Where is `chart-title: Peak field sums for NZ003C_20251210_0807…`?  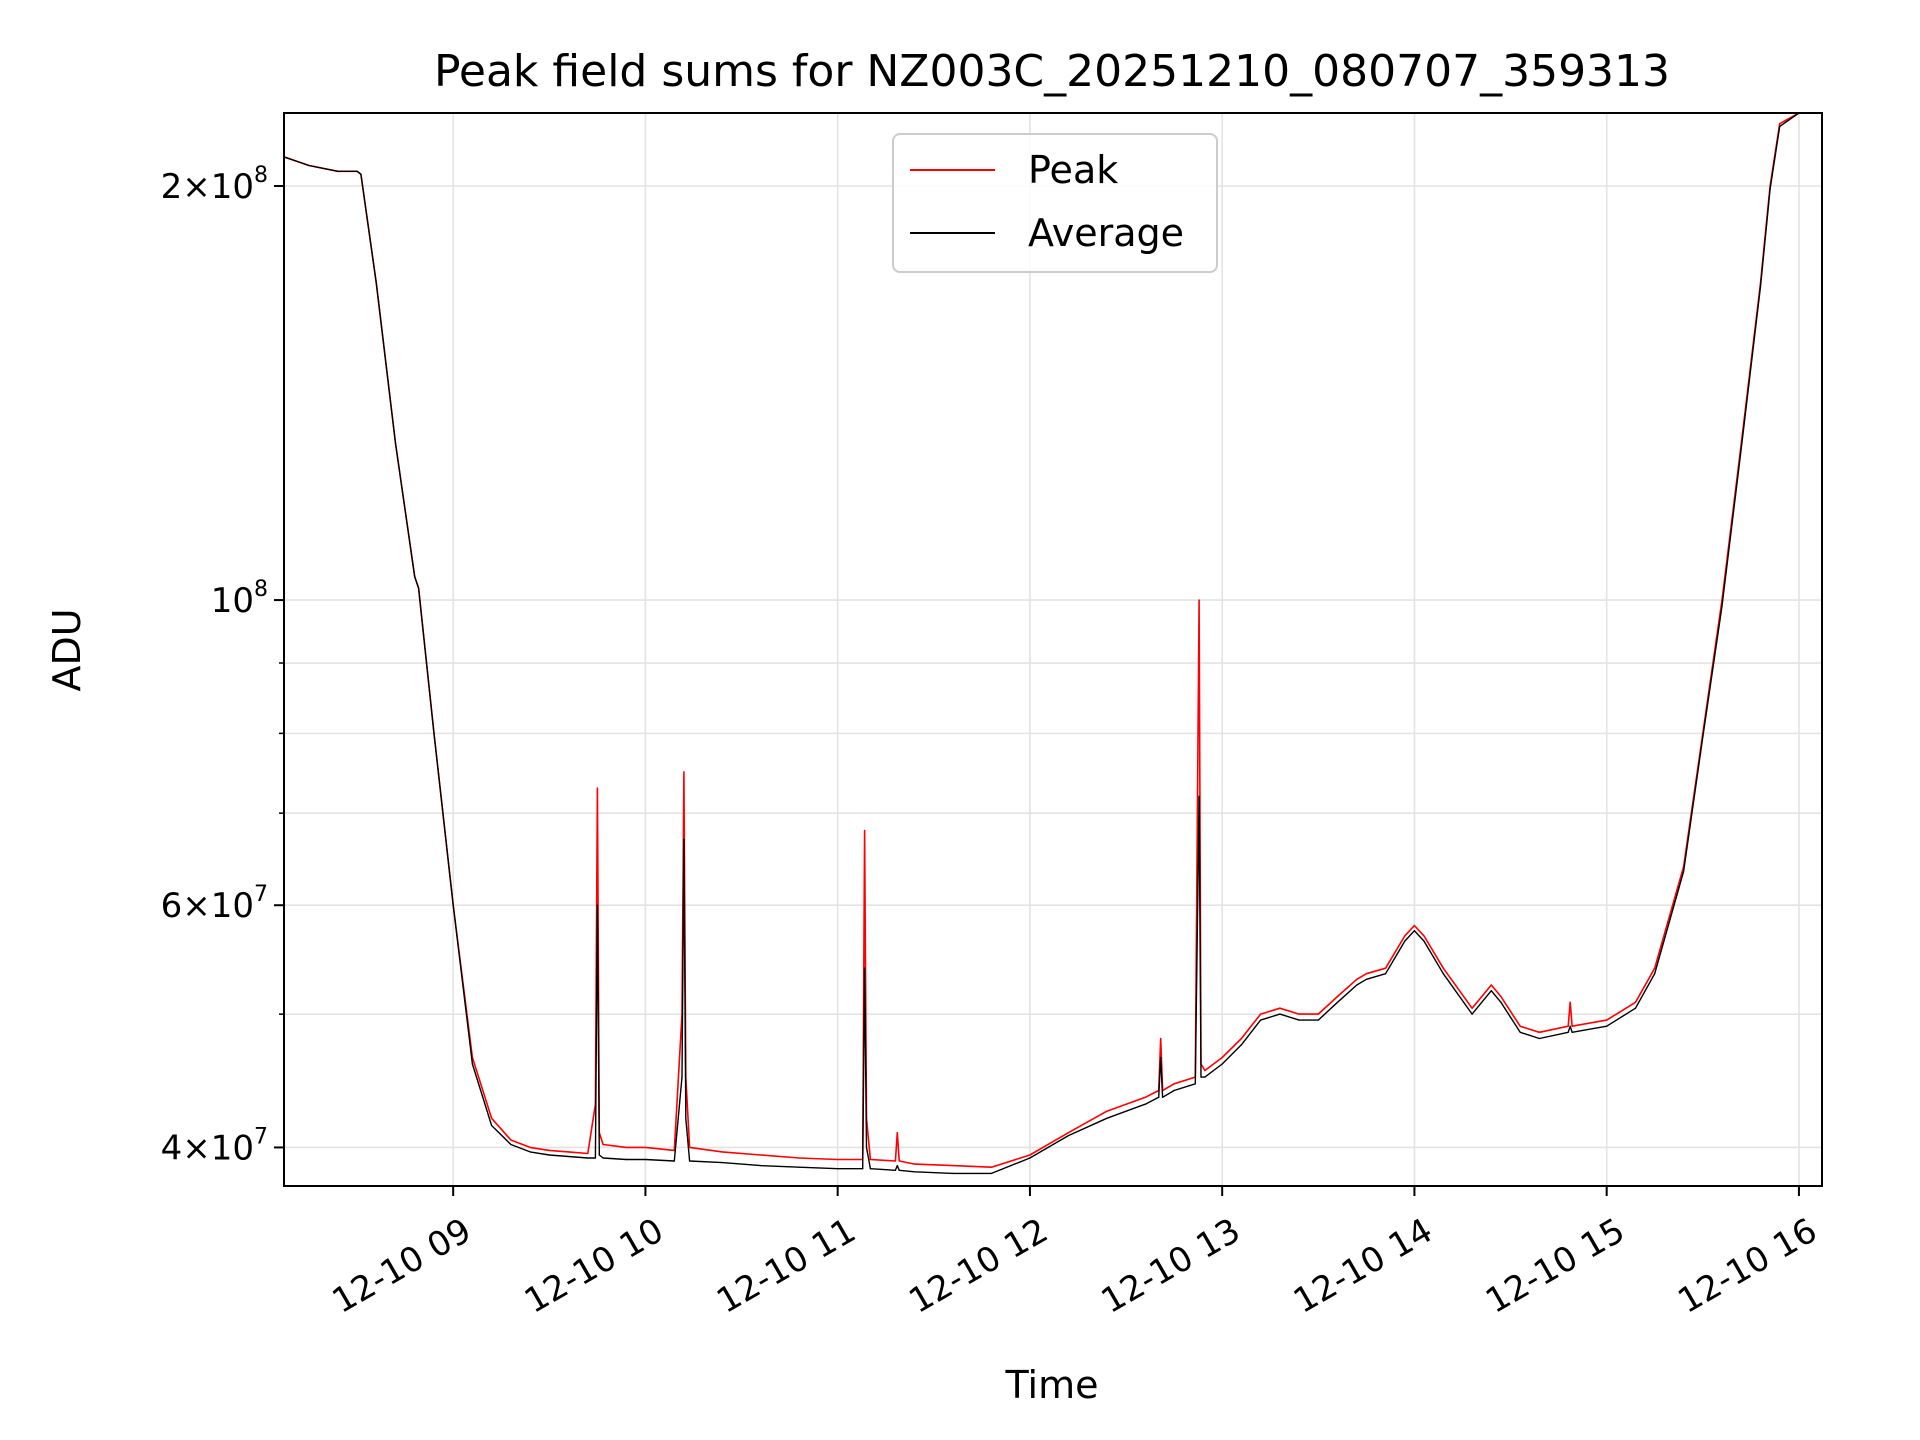 chart-title: Peak field sums for NZ003C_20251210_0807… is located at coordinates (1052, 71).